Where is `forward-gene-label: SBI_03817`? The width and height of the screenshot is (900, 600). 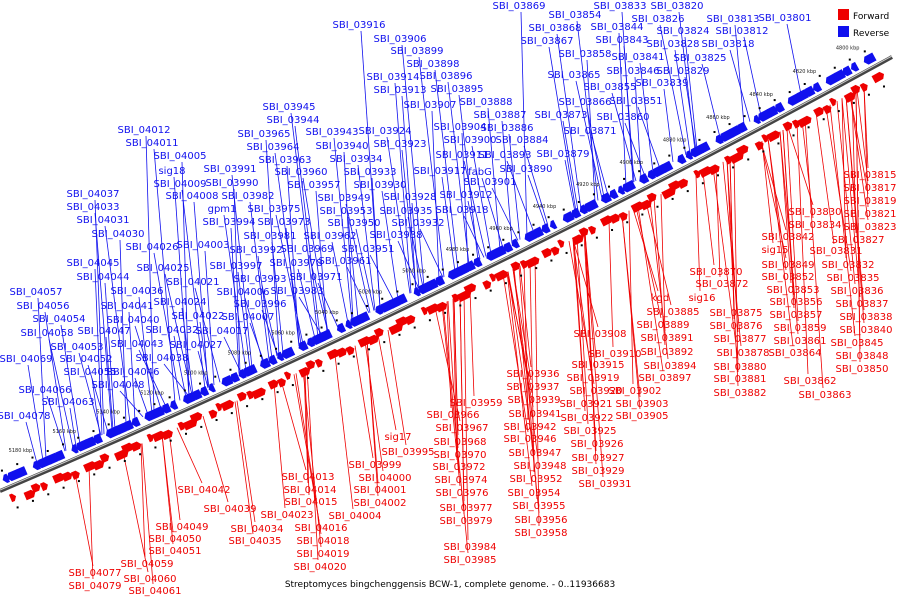 forward-gene-label: SBI_03817 is located at coordinates (870, 188).